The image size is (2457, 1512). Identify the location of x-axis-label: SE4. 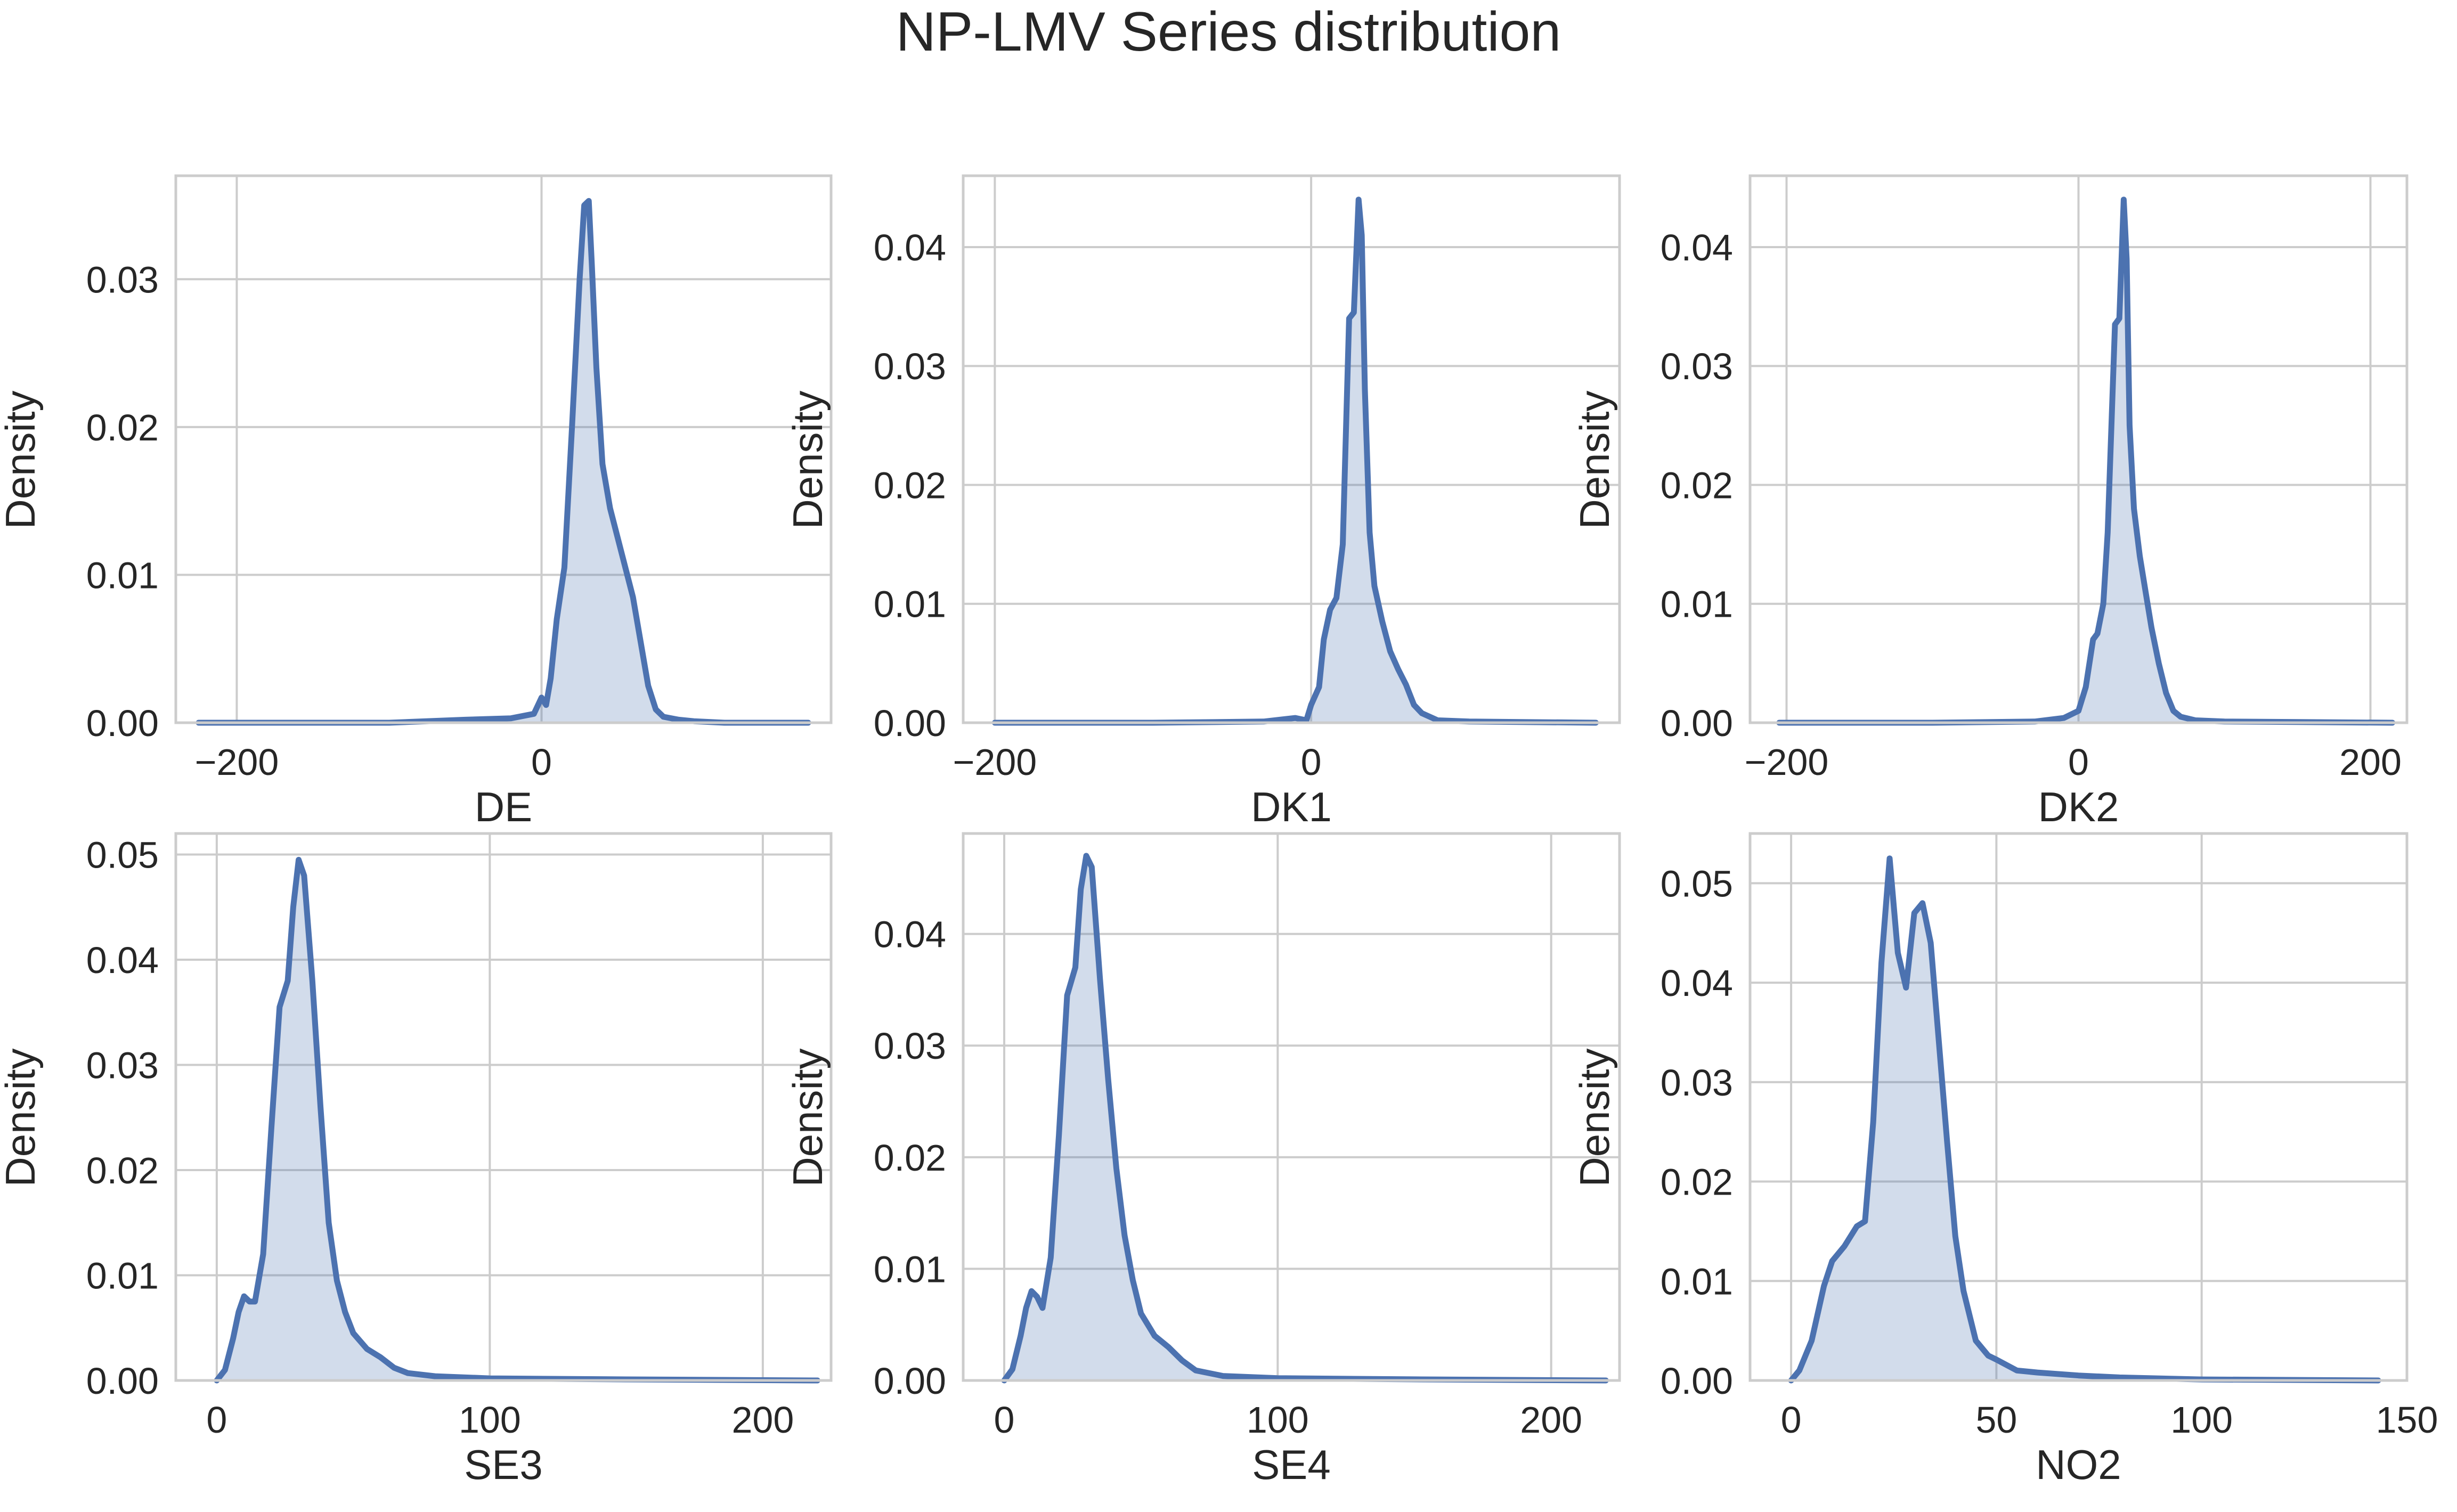
(1291, 1465).